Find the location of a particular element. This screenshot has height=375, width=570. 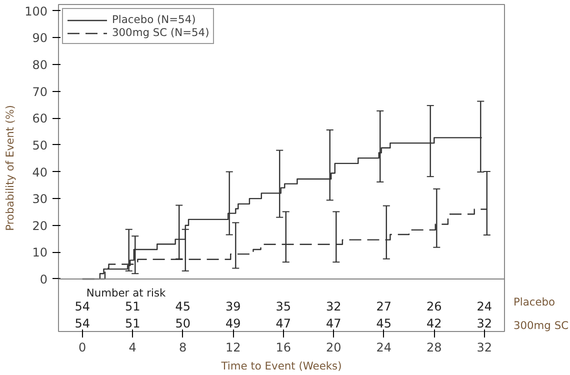

y-axis-title: Probability of Event (%) is located at coordinates (10, 168).